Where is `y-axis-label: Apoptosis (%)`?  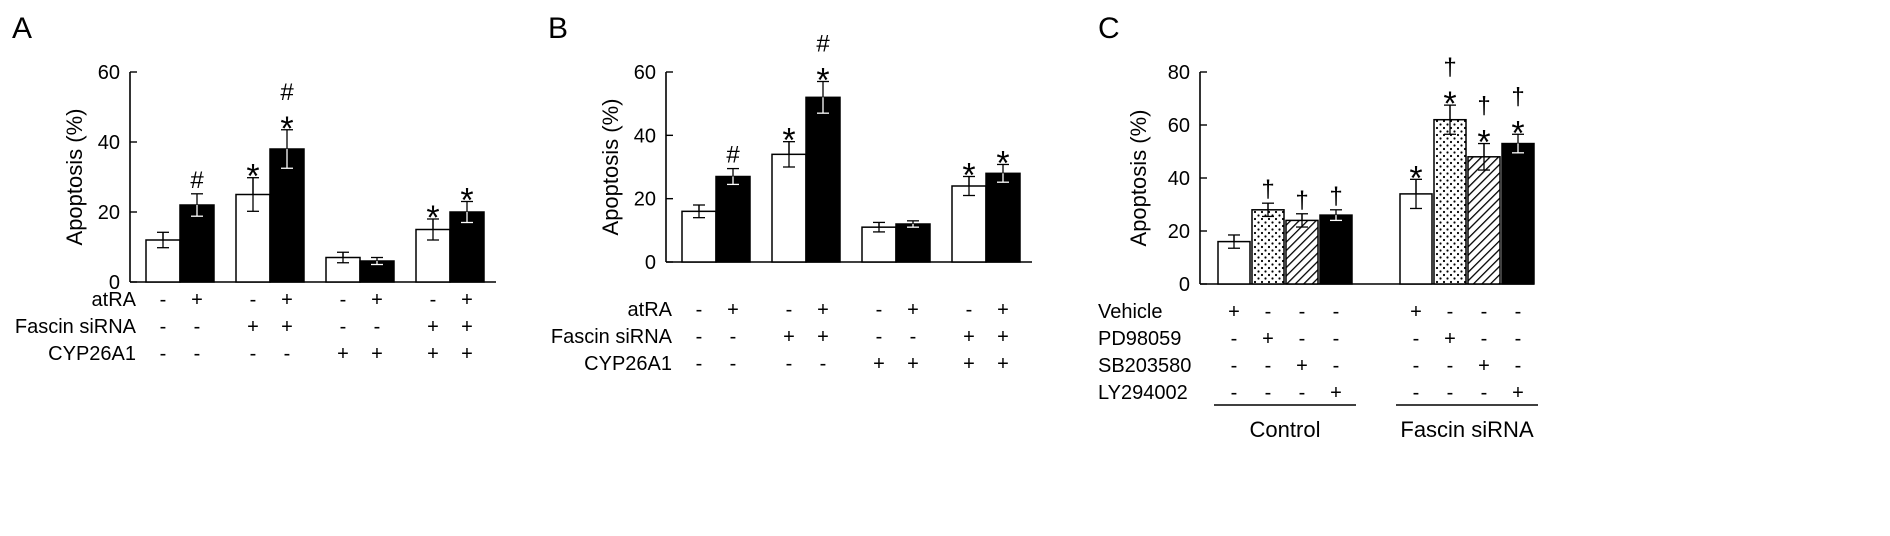
y-axis-label: Apoptosis (%) is located at coordinates (74, 177).